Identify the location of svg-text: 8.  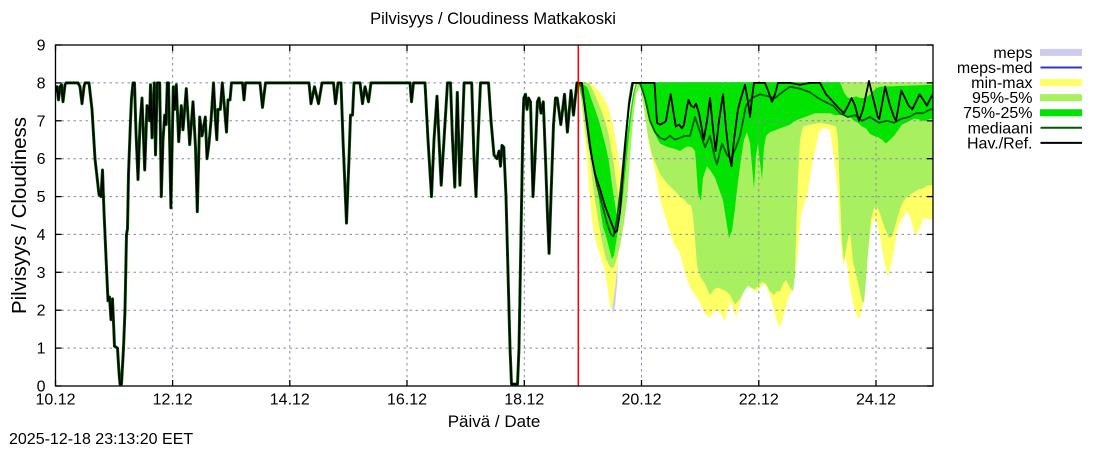
(41, 83).